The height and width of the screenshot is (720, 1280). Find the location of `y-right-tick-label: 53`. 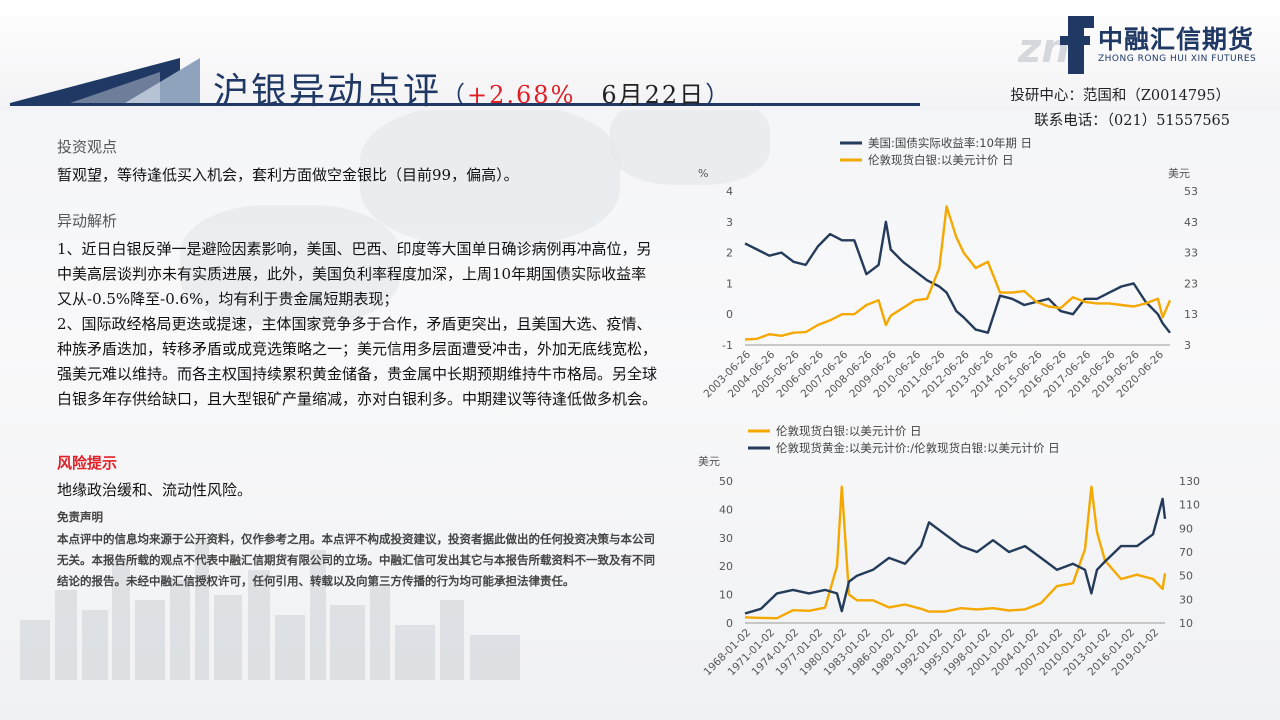

y-right-tick-label: 53 is located at coordinates (1191, 191).